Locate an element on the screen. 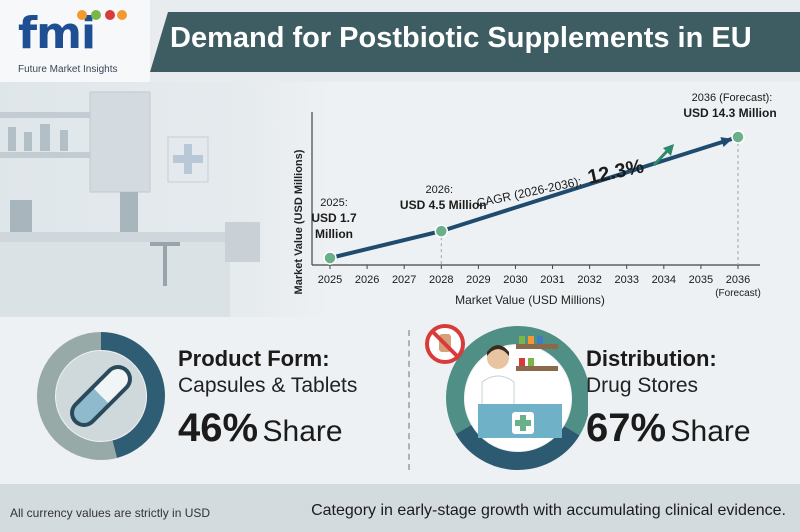 The width and height of the screenshot is (800, 532). annotation-2028-label: 2026: is located at coordinates (440, 190).